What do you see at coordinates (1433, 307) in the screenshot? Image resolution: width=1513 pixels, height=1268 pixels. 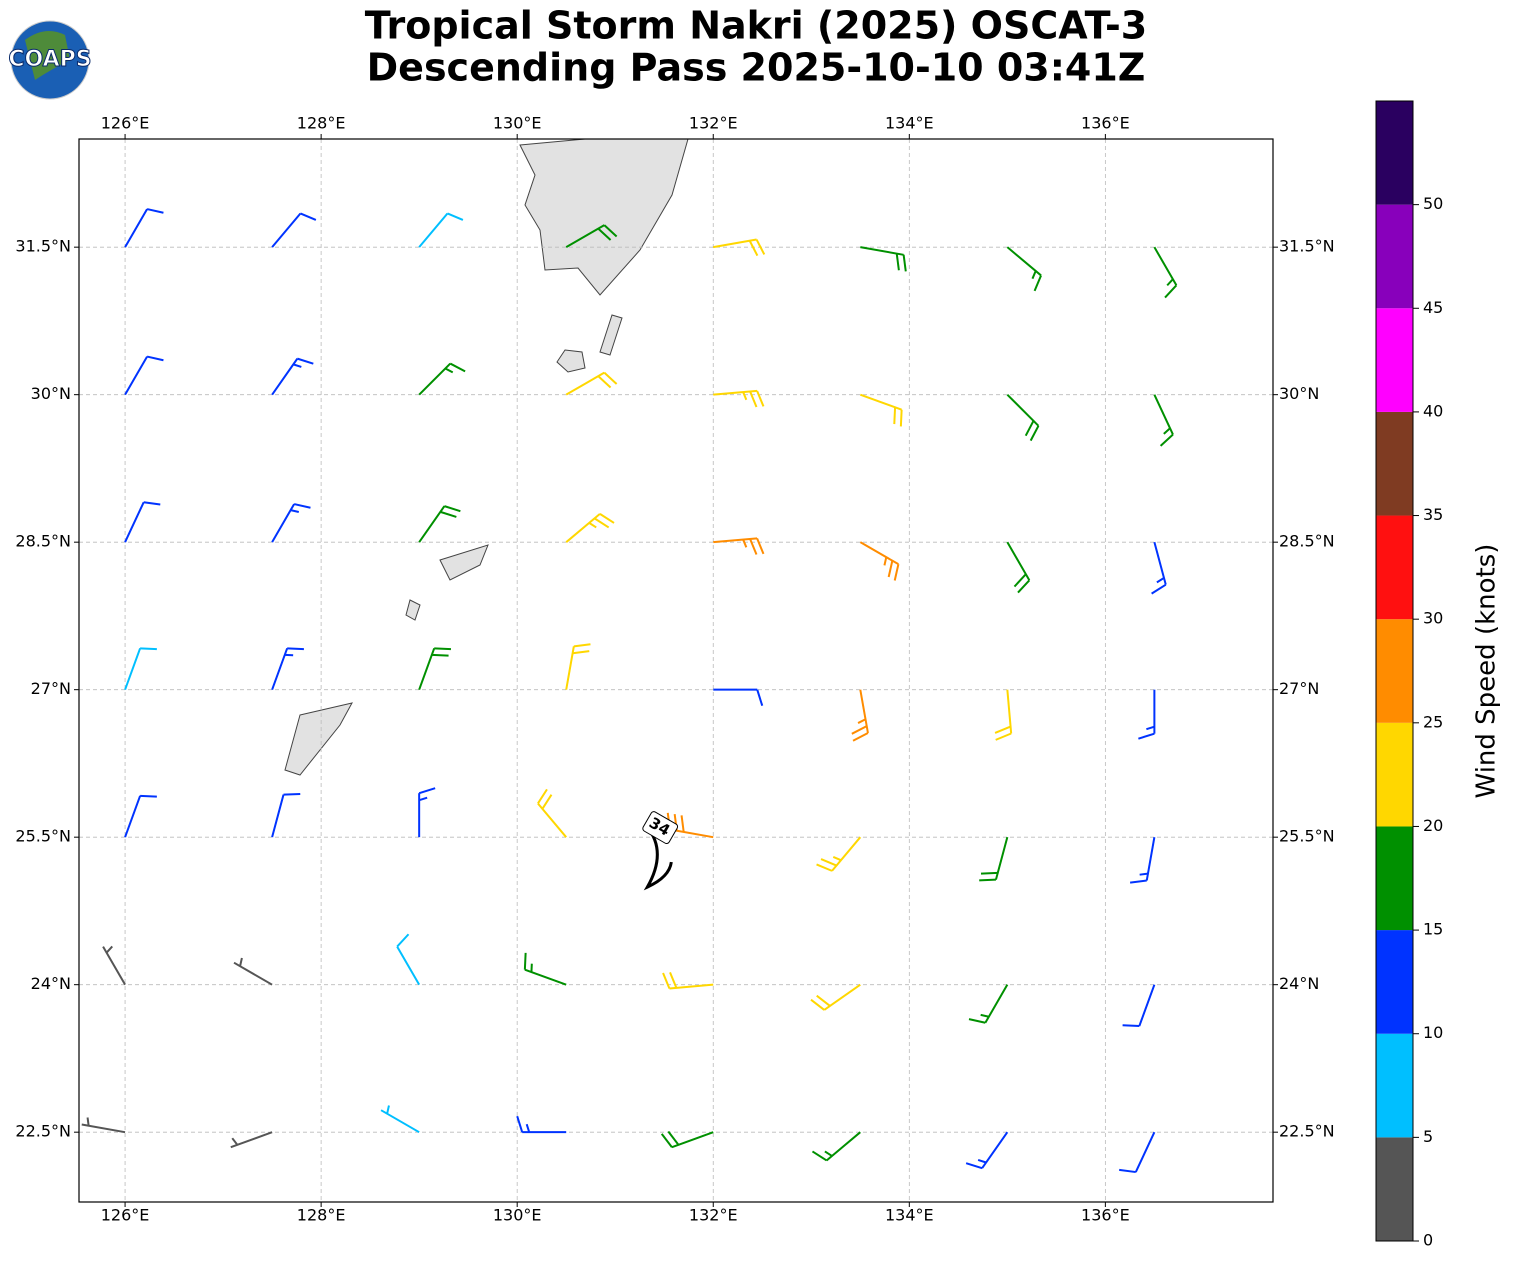 I see `colorbar-tick-label: 45` at bounding box center [1433, 307].